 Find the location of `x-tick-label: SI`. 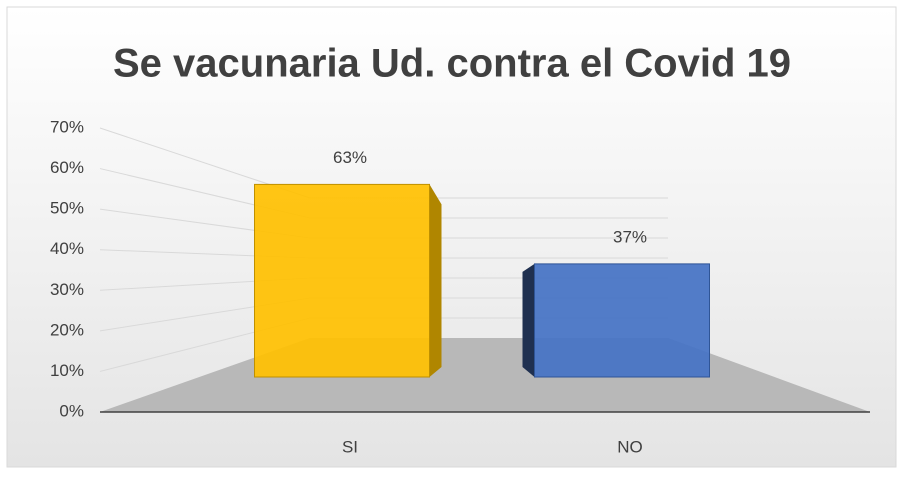

x-tick-label: SI is located at coordinates (350, 446).